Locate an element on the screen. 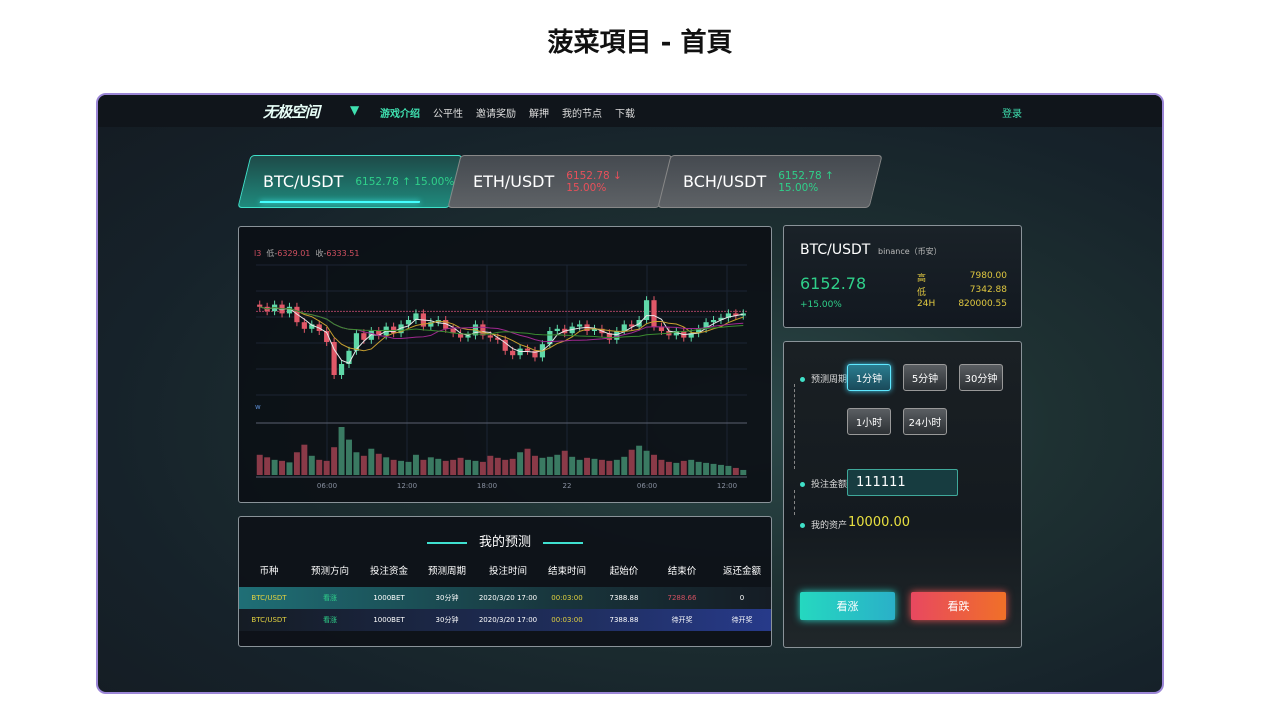 This screenshot has width=1280, height=720. cell: 7388.88 is located at coordinates (624, 620).